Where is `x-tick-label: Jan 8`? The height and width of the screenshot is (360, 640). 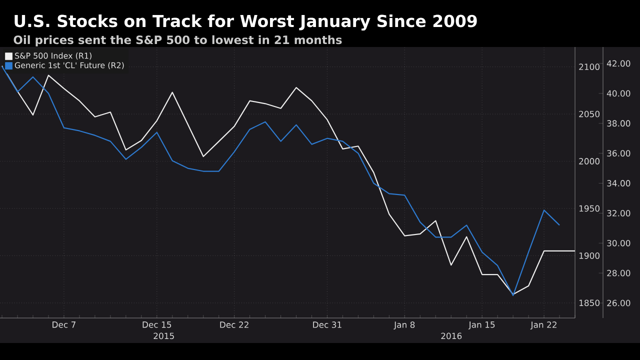 x-tick-label: Jan 8 is located at coordinates (404, 326).